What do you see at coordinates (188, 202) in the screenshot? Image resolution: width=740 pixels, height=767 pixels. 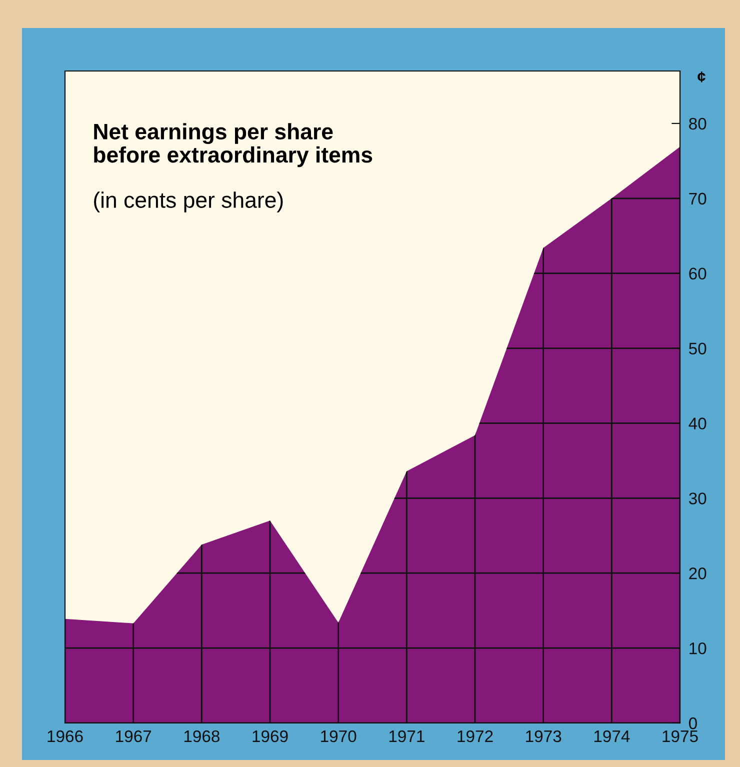 I see `text: (in cents per share)` at bounding box center [188, 202].